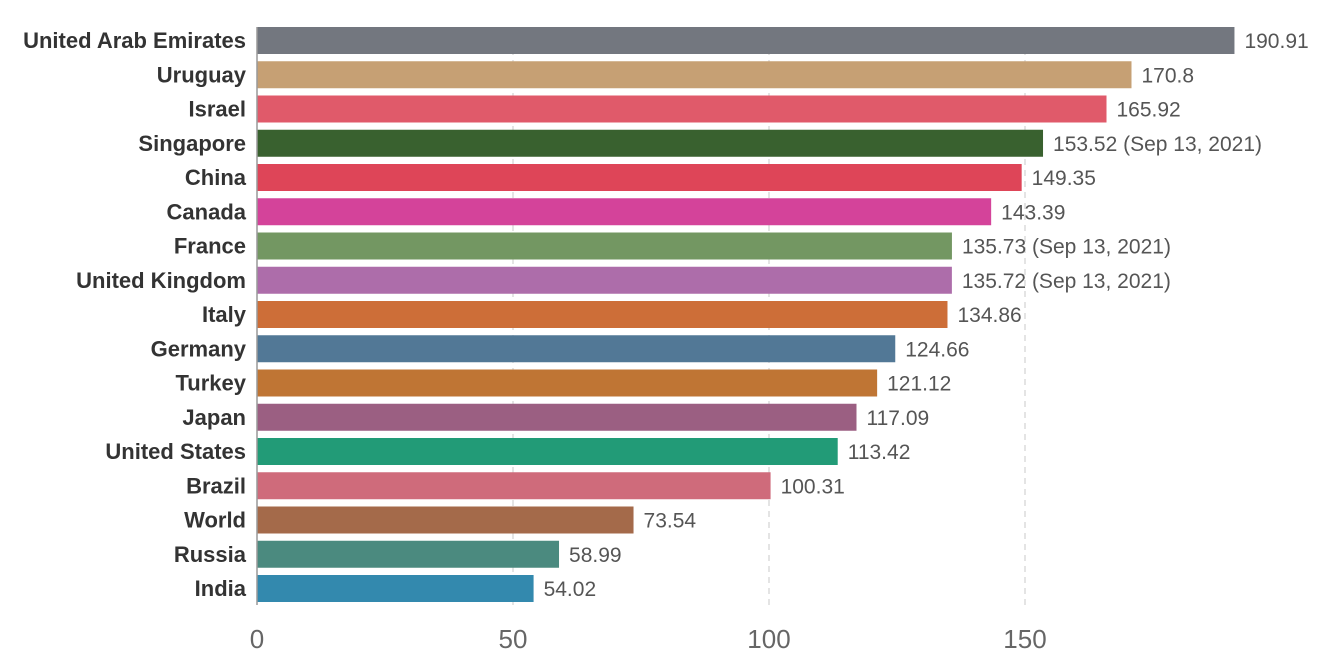 The width and height of the screenshot is (1326, 663). What do you see at coordinates (570, 589) in the screenshot?
I see `value-label: 54.02` at bounding box center [570, 589].